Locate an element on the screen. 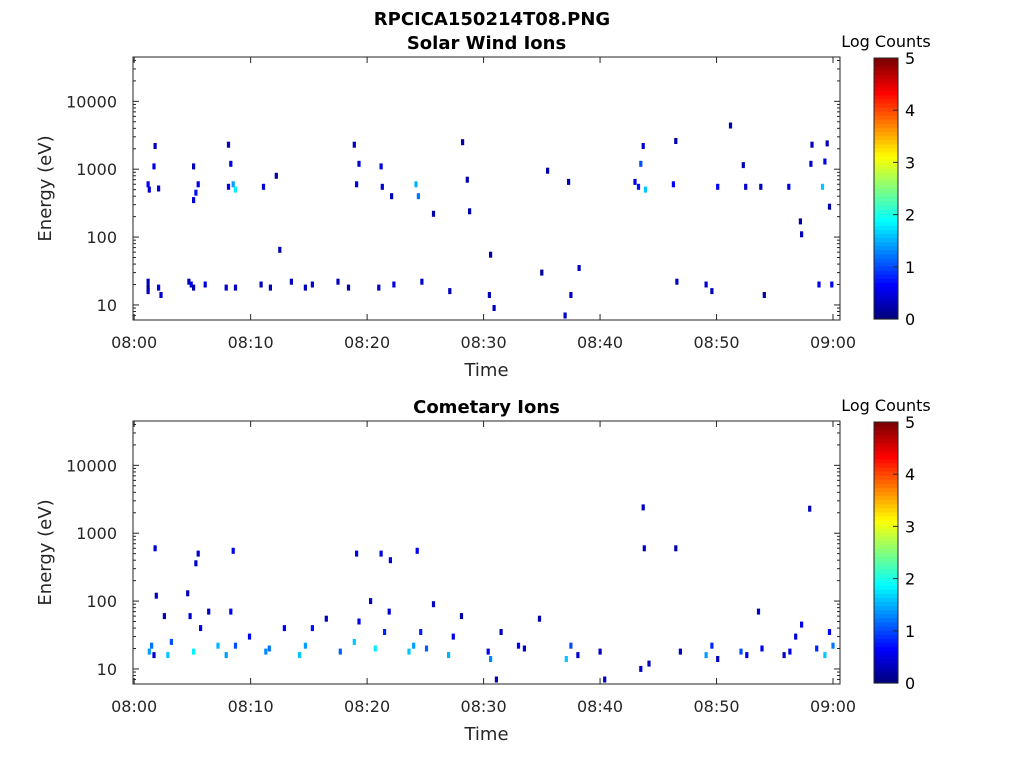 Image resolution: width=1024 pixels, height=768 pixels. colorbar-tick-label: 2 is located at coordinates (910, 215).